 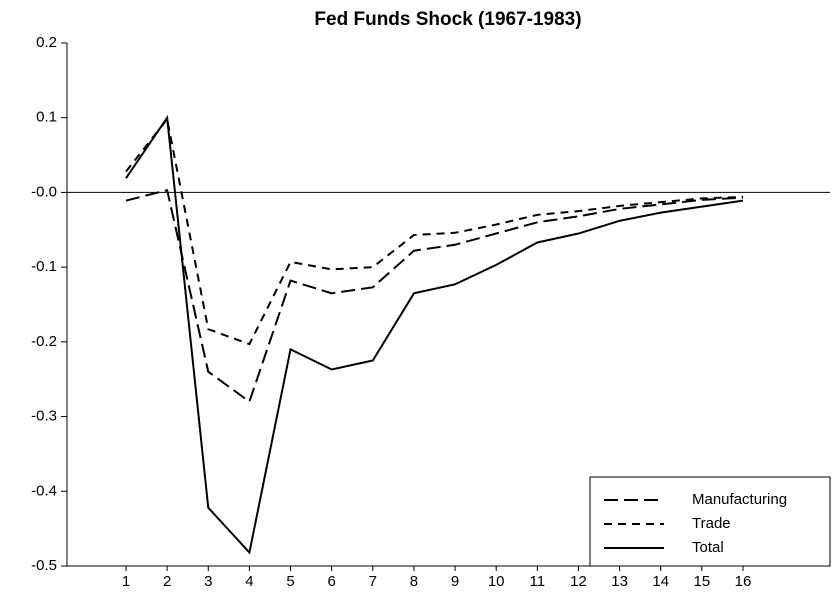 What do you see at coordinates (208, 581) in the screenshot?
I see `x-tick-label: 3` at bounding box center [208, 581].